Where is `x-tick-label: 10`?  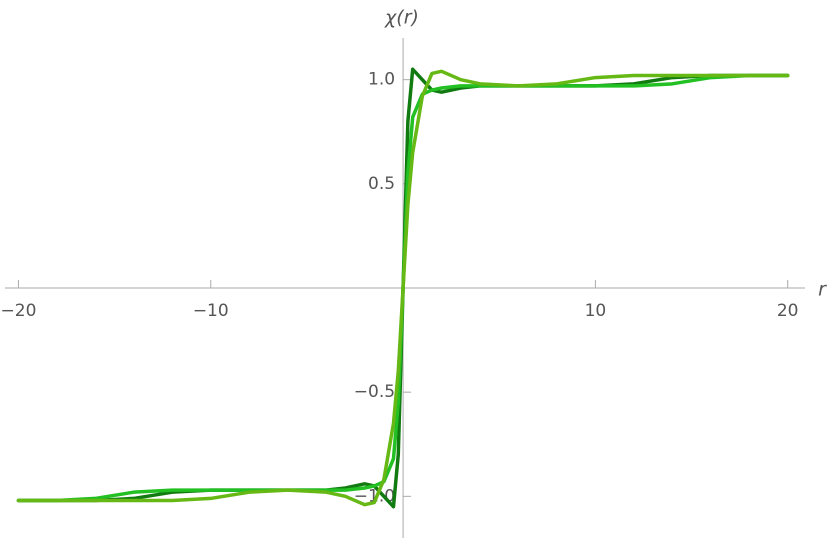
x-tick-label: 10 is located at coordinates (596, 311).